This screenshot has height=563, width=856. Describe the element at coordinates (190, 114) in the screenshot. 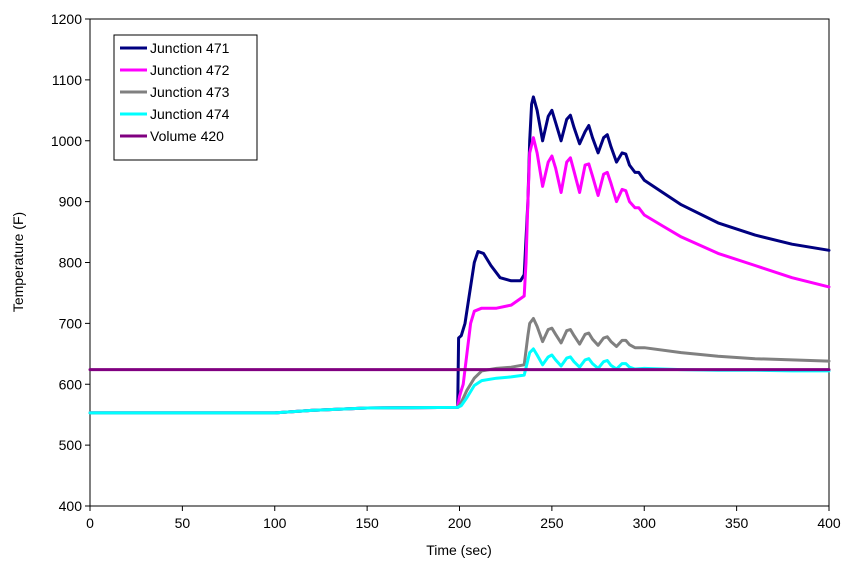

I see `legend-label: Junction 474` at that location.